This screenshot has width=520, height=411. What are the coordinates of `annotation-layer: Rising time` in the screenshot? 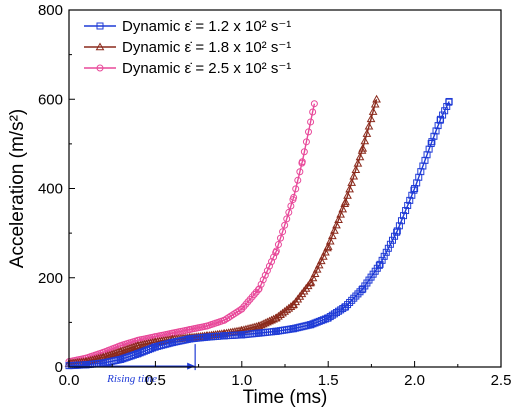 It's located at (132, 364).